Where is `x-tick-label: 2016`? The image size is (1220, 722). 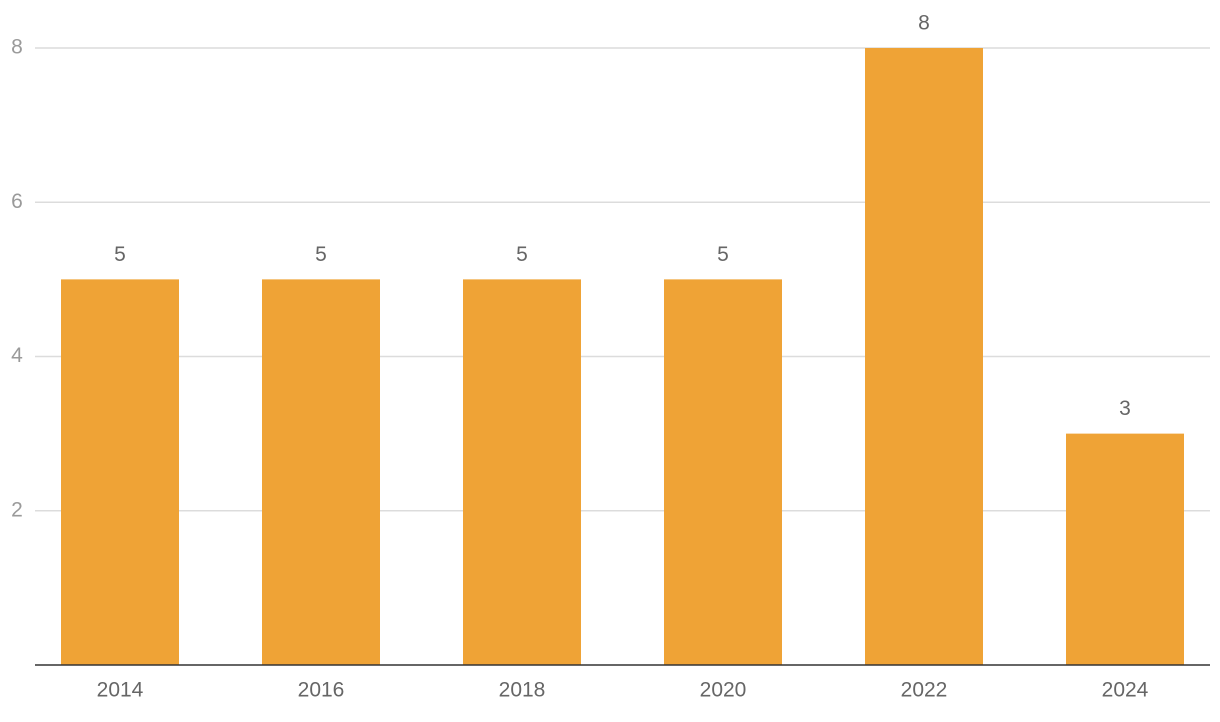 x-tick-label: 2016 is located at coordinates (321, 690).